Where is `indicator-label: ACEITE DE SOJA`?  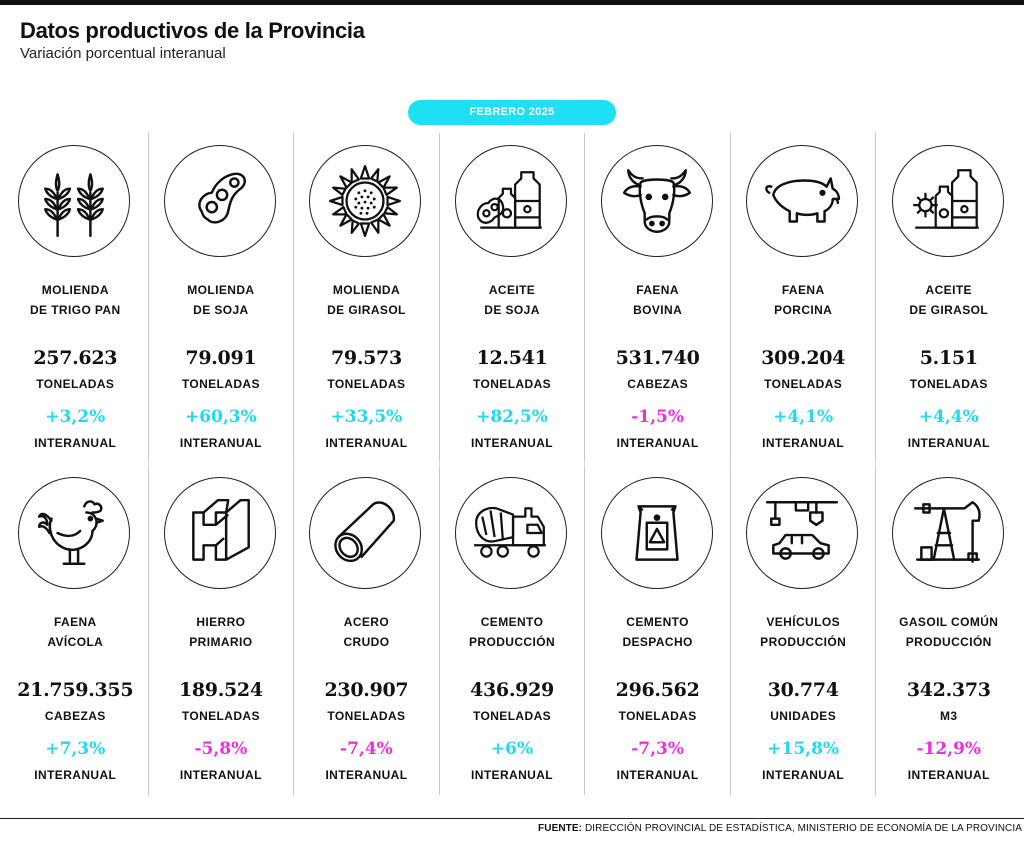
indicator-label: ACEITE DE SOJA is located at coordinates (512, 300).